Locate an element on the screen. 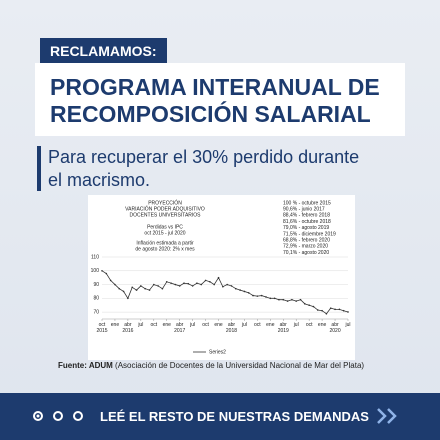 This screenshot has width=440, height=440. subtitle-line: el macrismo. is located at coordinates (99, 180).